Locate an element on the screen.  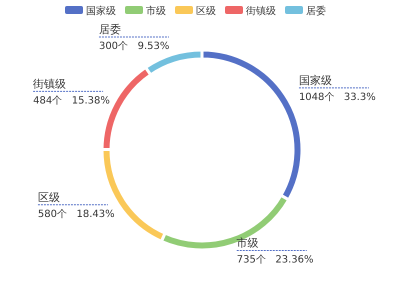
slice-label: 国家级 is located at coordinates (315, 80).